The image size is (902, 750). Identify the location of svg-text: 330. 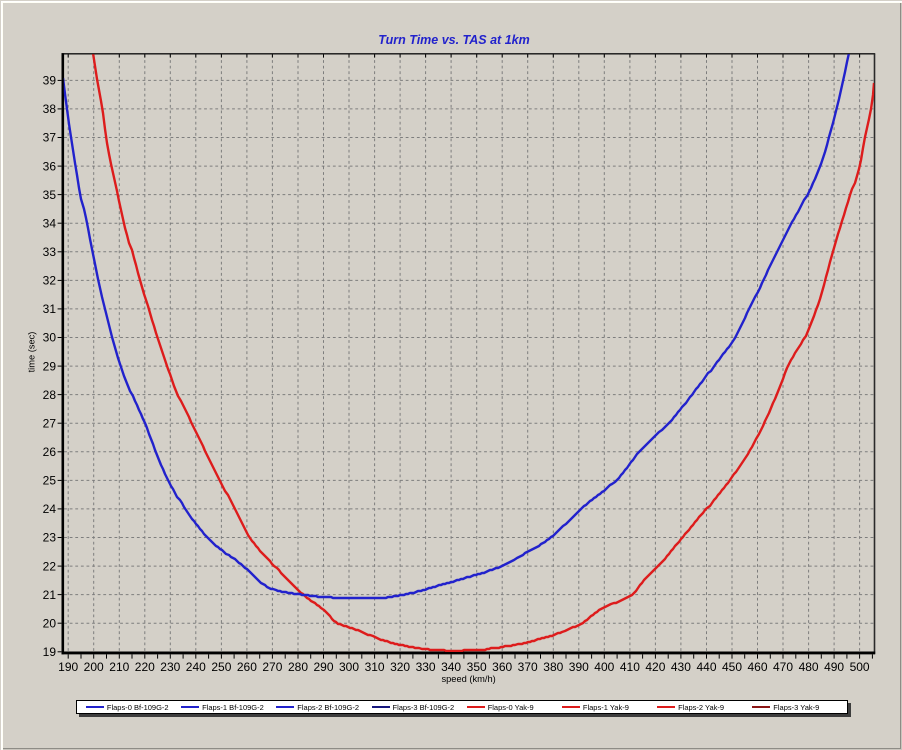
(426, 667).